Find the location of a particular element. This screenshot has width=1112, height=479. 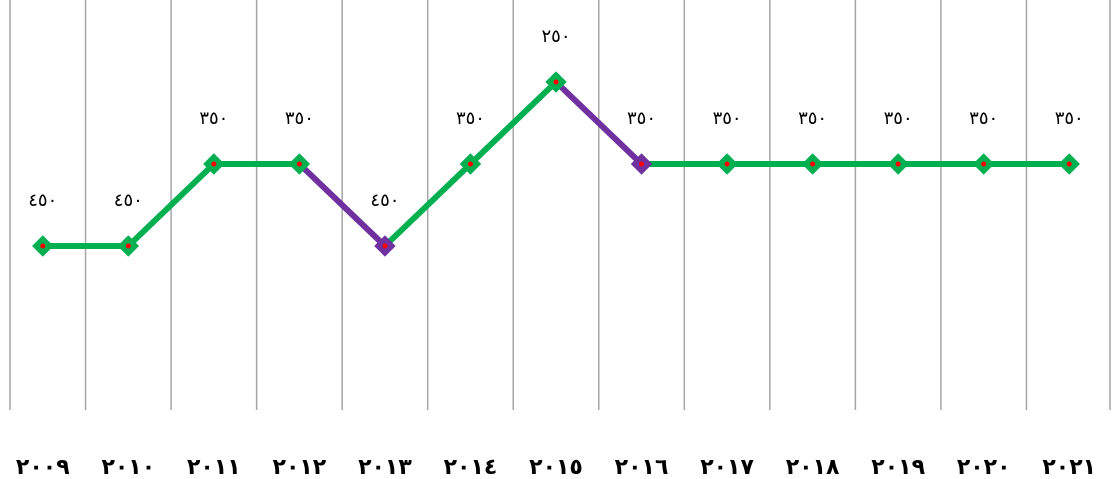

x-tick-label: ٢٠١٧ is located at coordinates (727, 467).